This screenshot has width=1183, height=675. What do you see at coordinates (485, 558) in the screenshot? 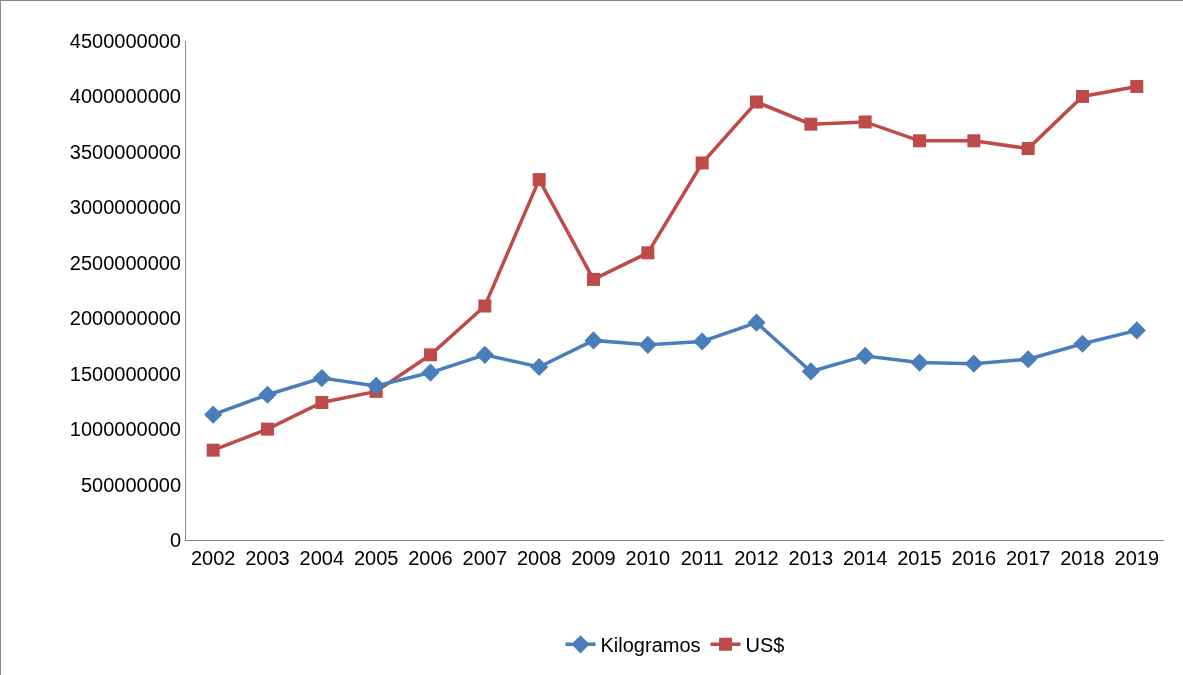
I see `x-tick-label: 2007` at bounding box center [485, 558].